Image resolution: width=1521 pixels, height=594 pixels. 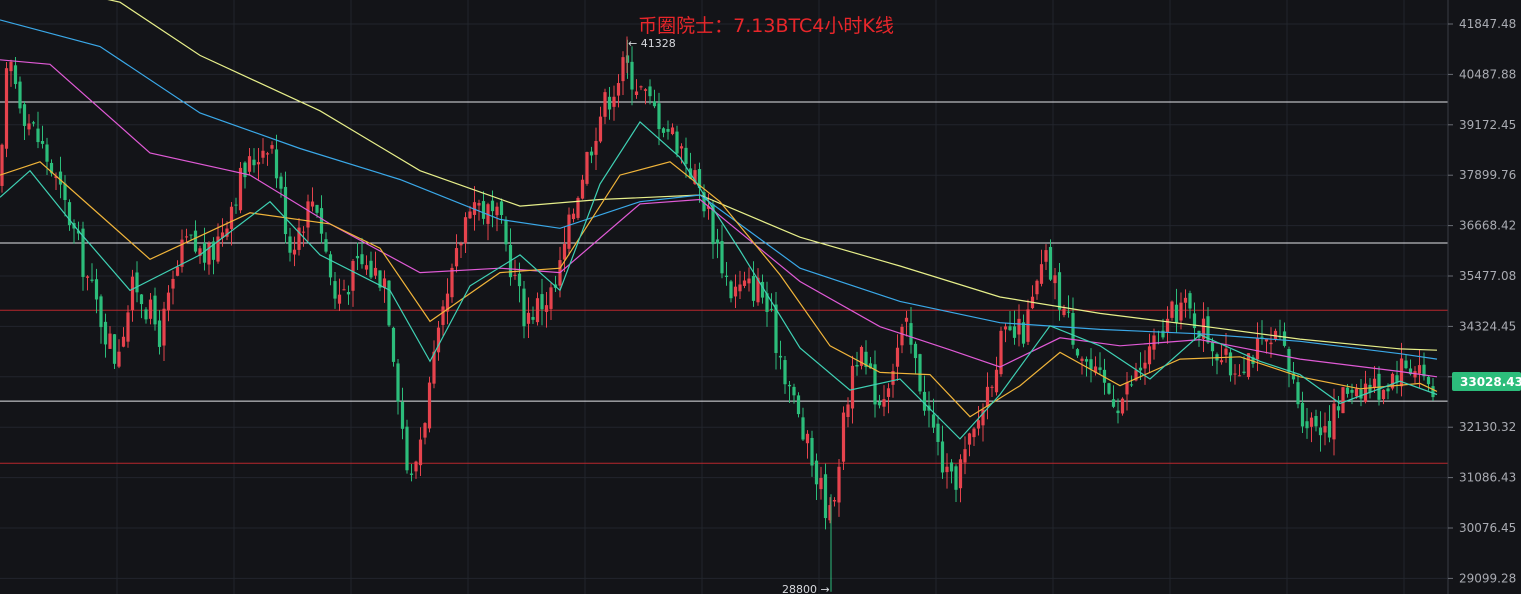 I want to click on chart-title: 币圈院士：7.13BTC4小时K线, so click(x=766, y=26).